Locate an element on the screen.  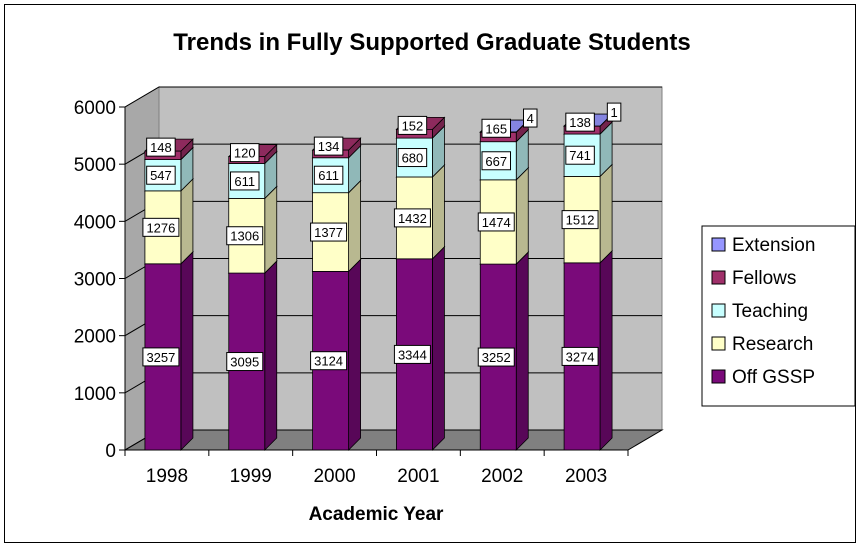
legend-entry: Research is located at coordinates (772, 344).